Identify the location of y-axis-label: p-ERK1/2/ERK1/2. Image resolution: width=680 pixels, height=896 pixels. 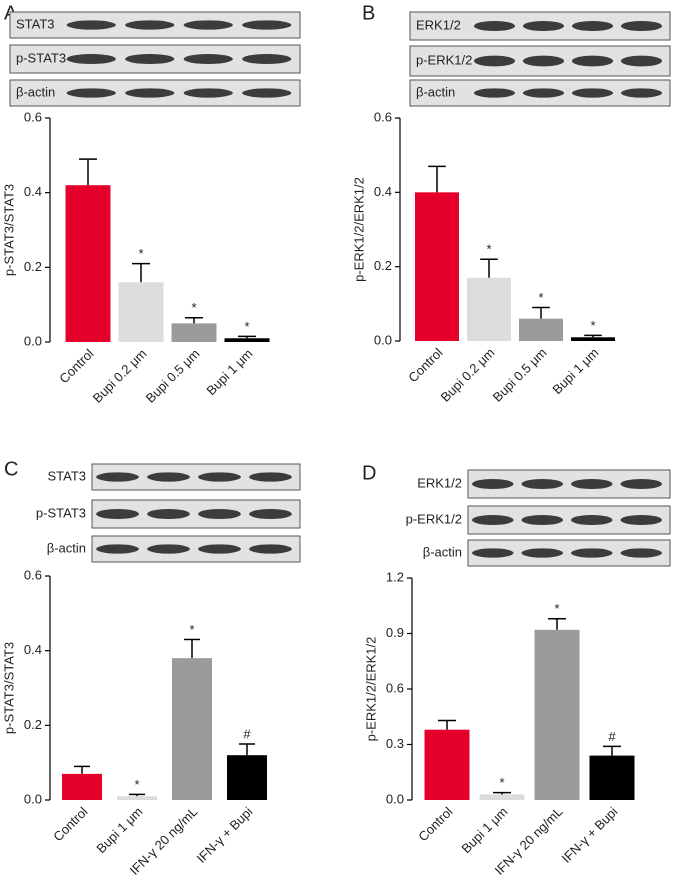
(358, 229).